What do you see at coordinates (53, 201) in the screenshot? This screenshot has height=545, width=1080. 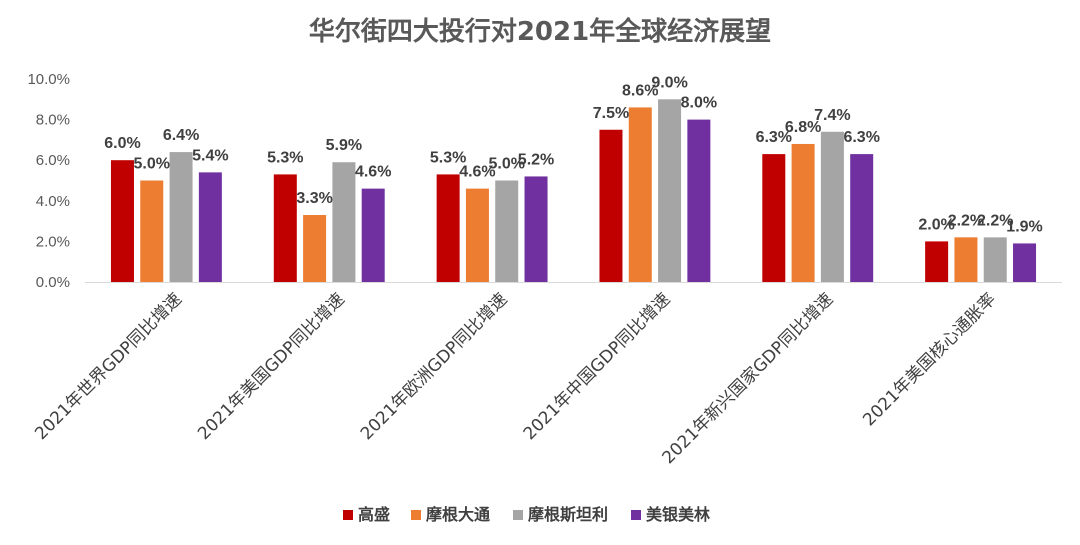 I see `y-tick-label: 4.0%` at bounding box center [53, 201].